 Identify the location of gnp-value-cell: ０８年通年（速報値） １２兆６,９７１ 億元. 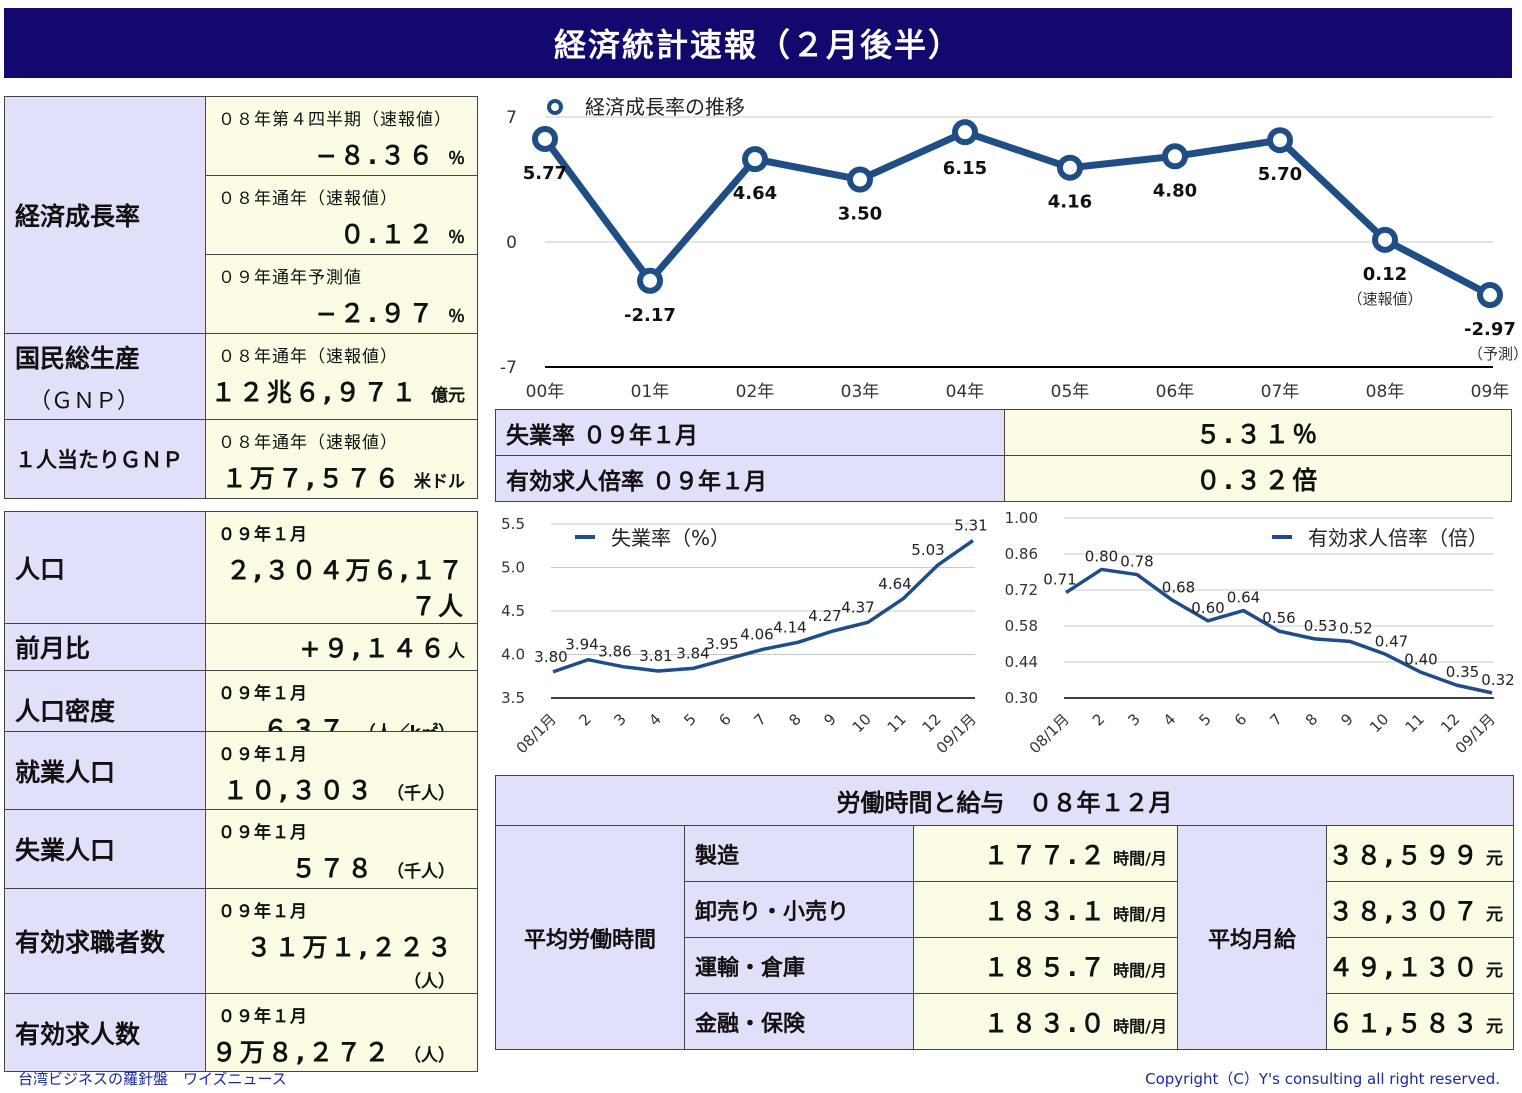
(341, 376).